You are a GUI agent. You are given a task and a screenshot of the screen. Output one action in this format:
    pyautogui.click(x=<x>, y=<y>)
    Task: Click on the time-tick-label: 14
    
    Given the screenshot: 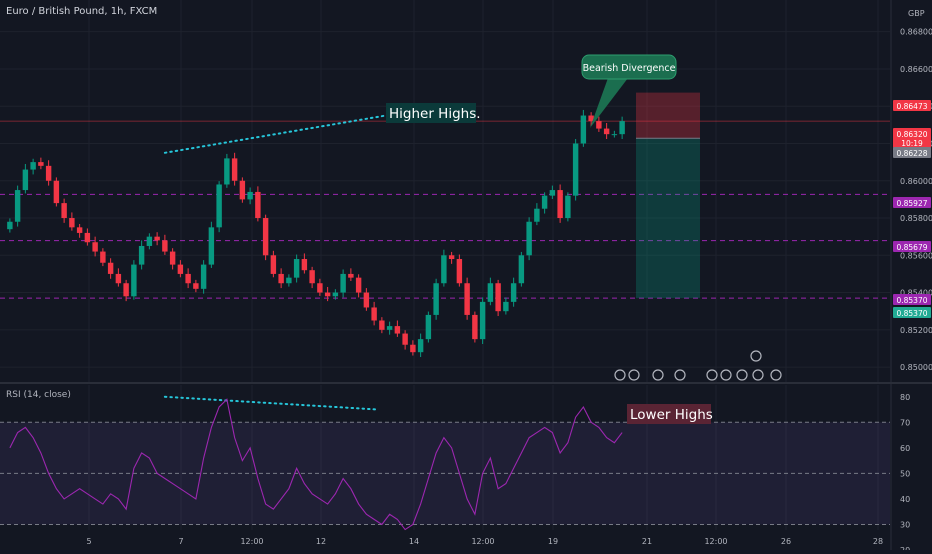 What is the action you would take?
    pyautogui.click(x=414, y=541)
    